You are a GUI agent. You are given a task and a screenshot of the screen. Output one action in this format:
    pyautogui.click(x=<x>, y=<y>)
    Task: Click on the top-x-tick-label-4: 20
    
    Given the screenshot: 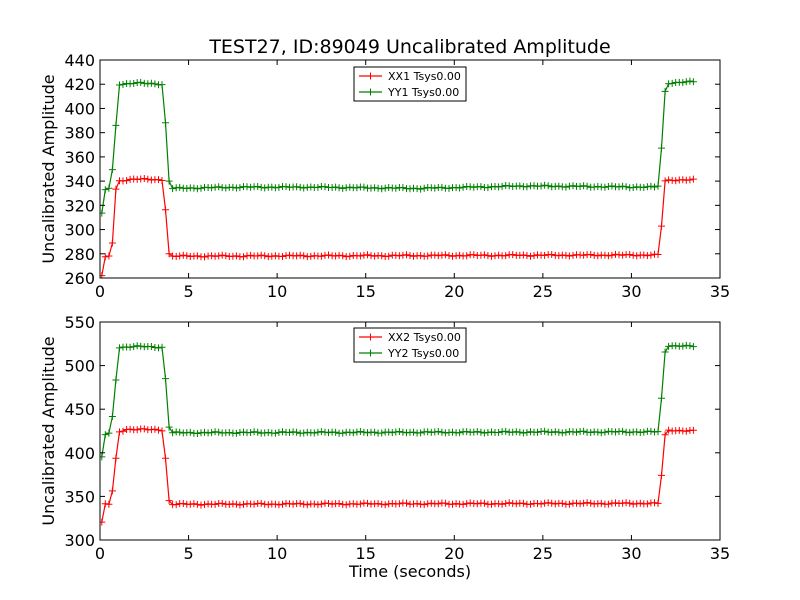 What is the action you would take?
    pyautogui.click(x=454, y=291)
    